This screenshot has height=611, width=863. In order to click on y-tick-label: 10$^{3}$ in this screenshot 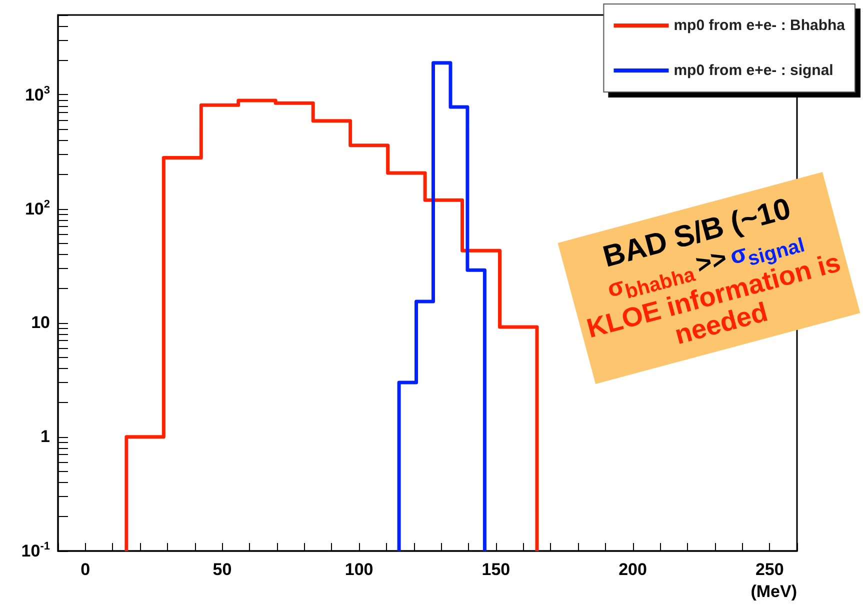, I will do `click(37, 95)`.